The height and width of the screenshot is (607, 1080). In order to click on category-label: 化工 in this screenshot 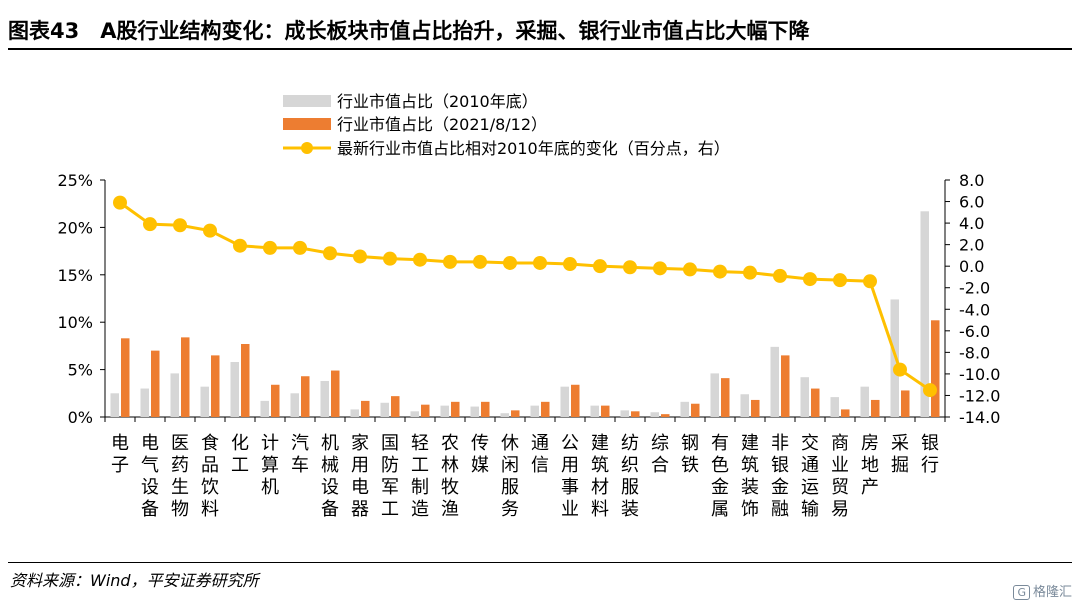, I will do `click(240, 454)`.